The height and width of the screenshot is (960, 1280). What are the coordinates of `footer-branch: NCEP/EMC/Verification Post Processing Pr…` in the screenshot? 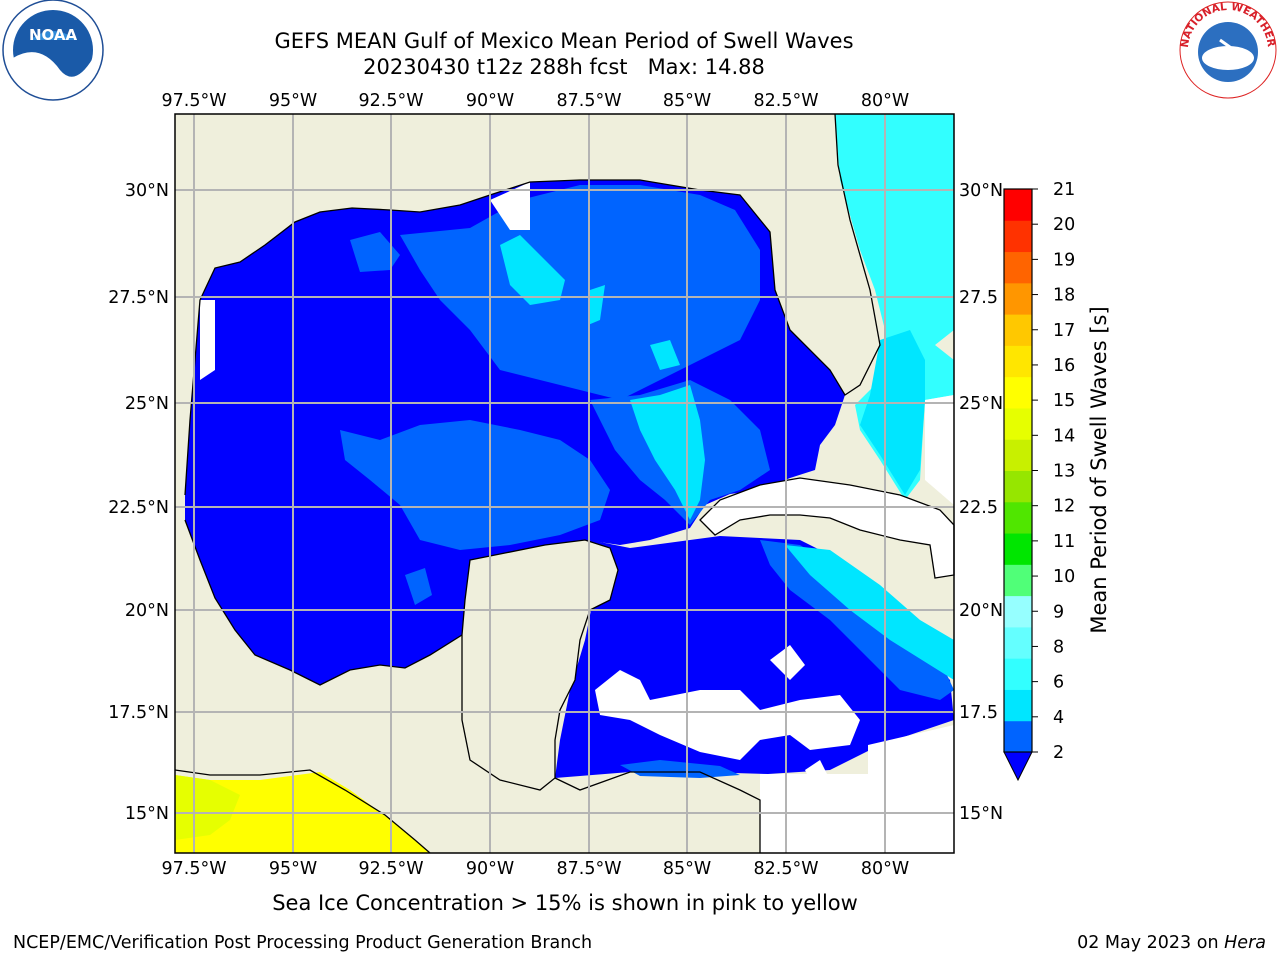 It's located at (303, 943).